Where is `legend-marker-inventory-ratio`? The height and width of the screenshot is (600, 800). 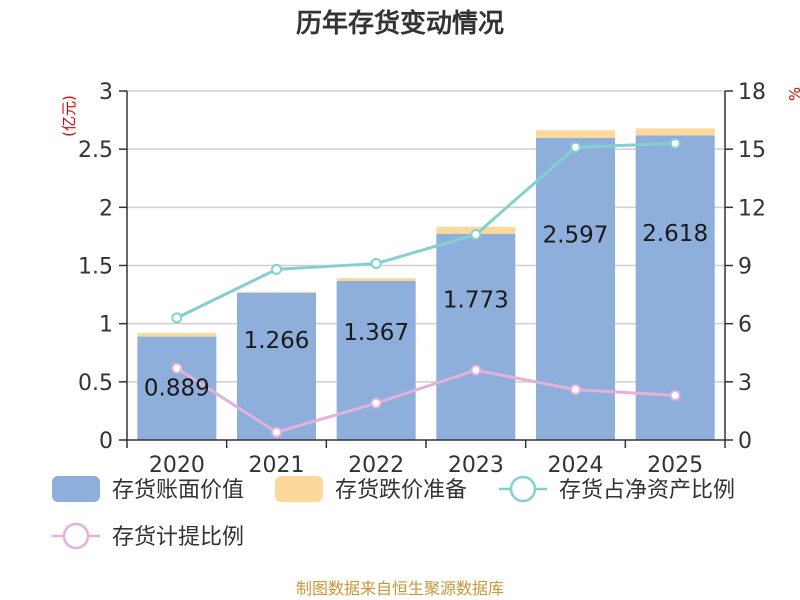 legend-marker-inventory-ratio is located at coordinates (523, 489).